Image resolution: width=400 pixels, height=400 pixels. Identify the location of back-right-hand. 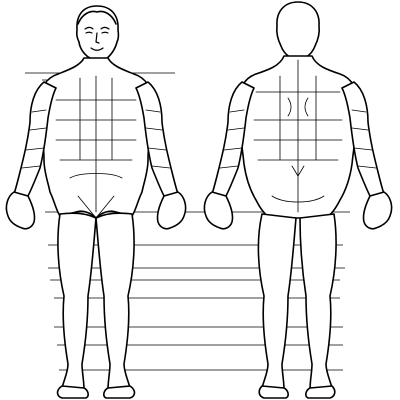
(377, 210).